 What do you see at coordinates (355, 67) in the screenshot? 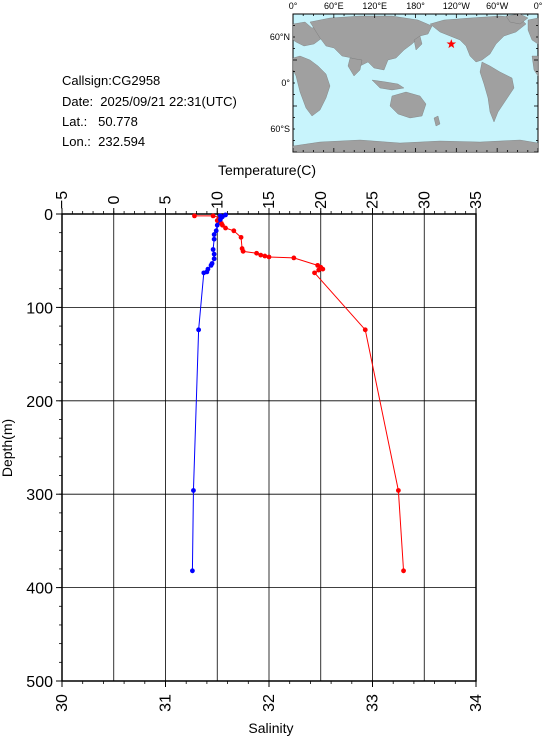
I see `land-india` at bounding box center [355, 67].